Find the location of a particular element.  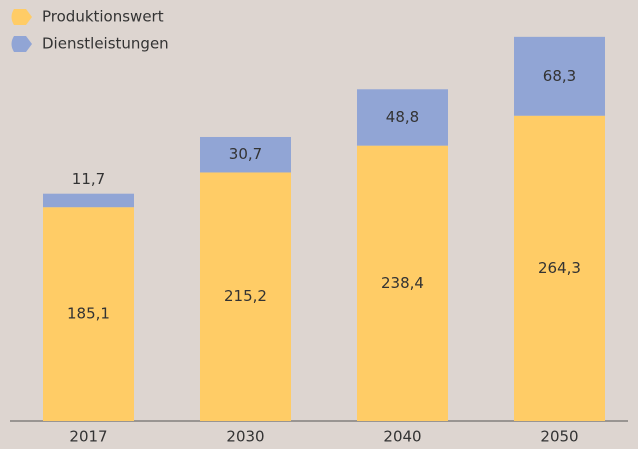

data-label: 264,3 is located at coordinates (559, 268).